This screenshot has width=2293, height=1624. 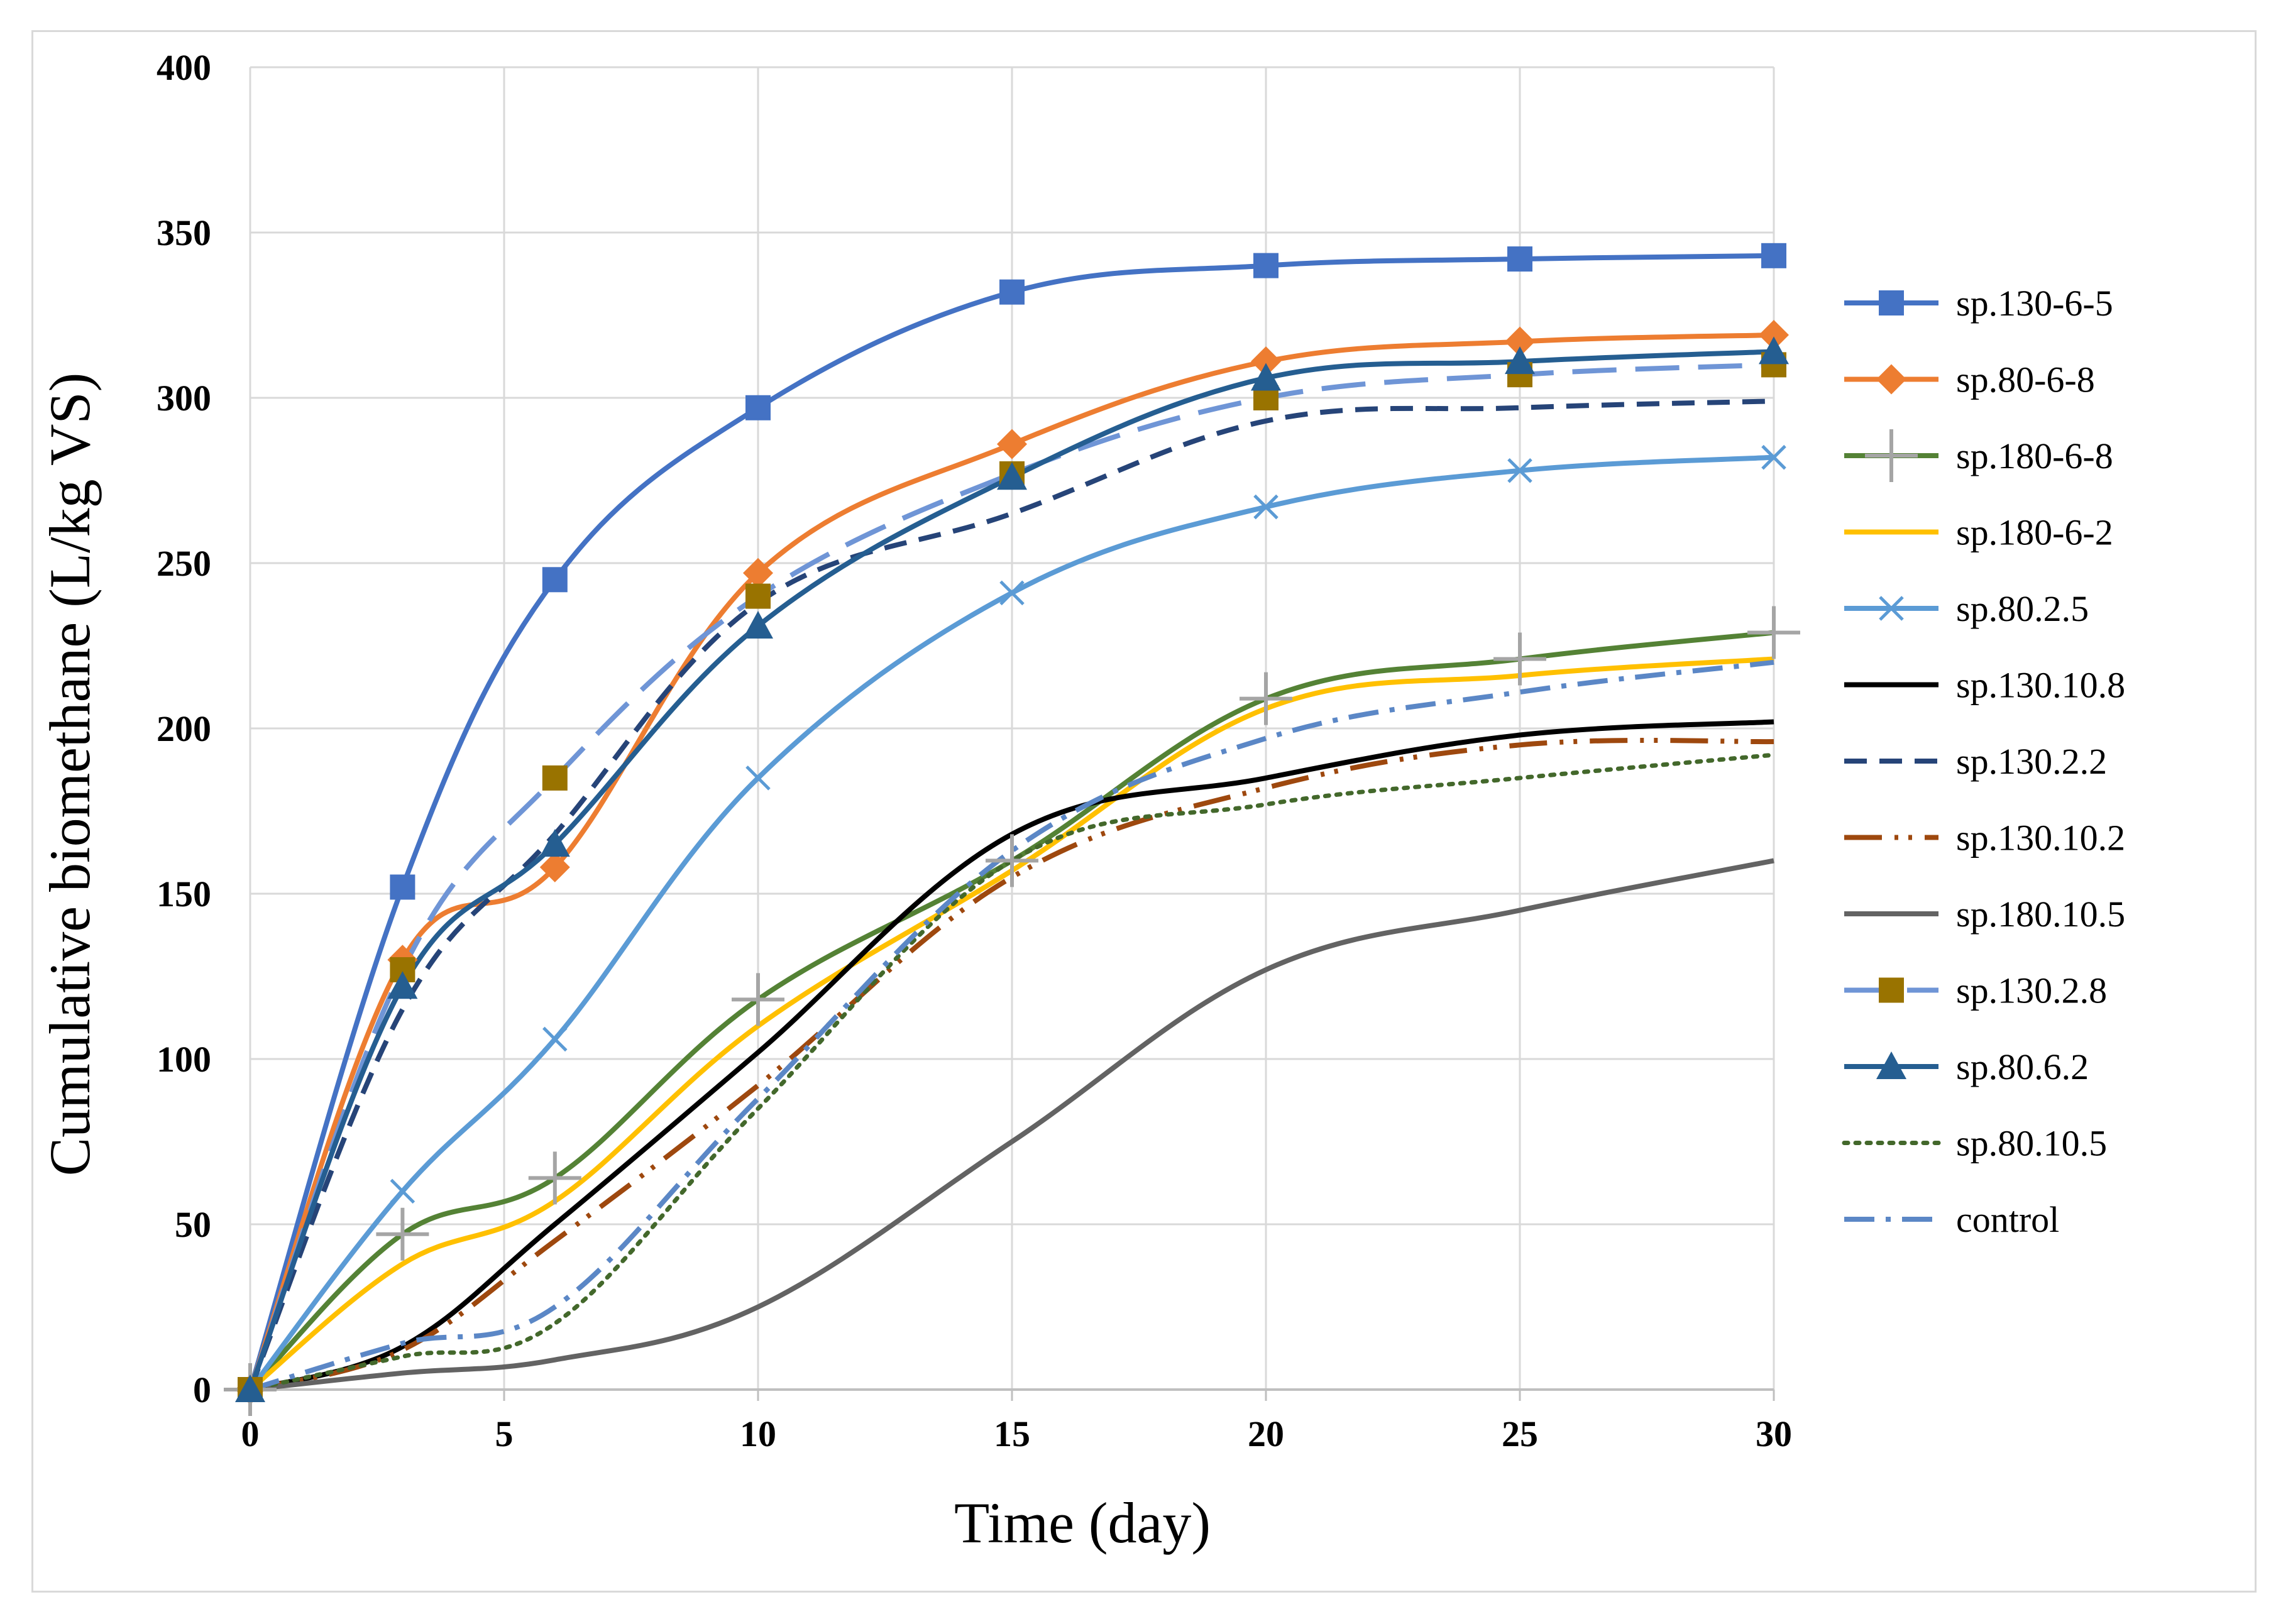 What do you see at coordinates (184, 1059) in the screenshot?
I see `y-tick-label: 100` at bounding box center [184, 1059].